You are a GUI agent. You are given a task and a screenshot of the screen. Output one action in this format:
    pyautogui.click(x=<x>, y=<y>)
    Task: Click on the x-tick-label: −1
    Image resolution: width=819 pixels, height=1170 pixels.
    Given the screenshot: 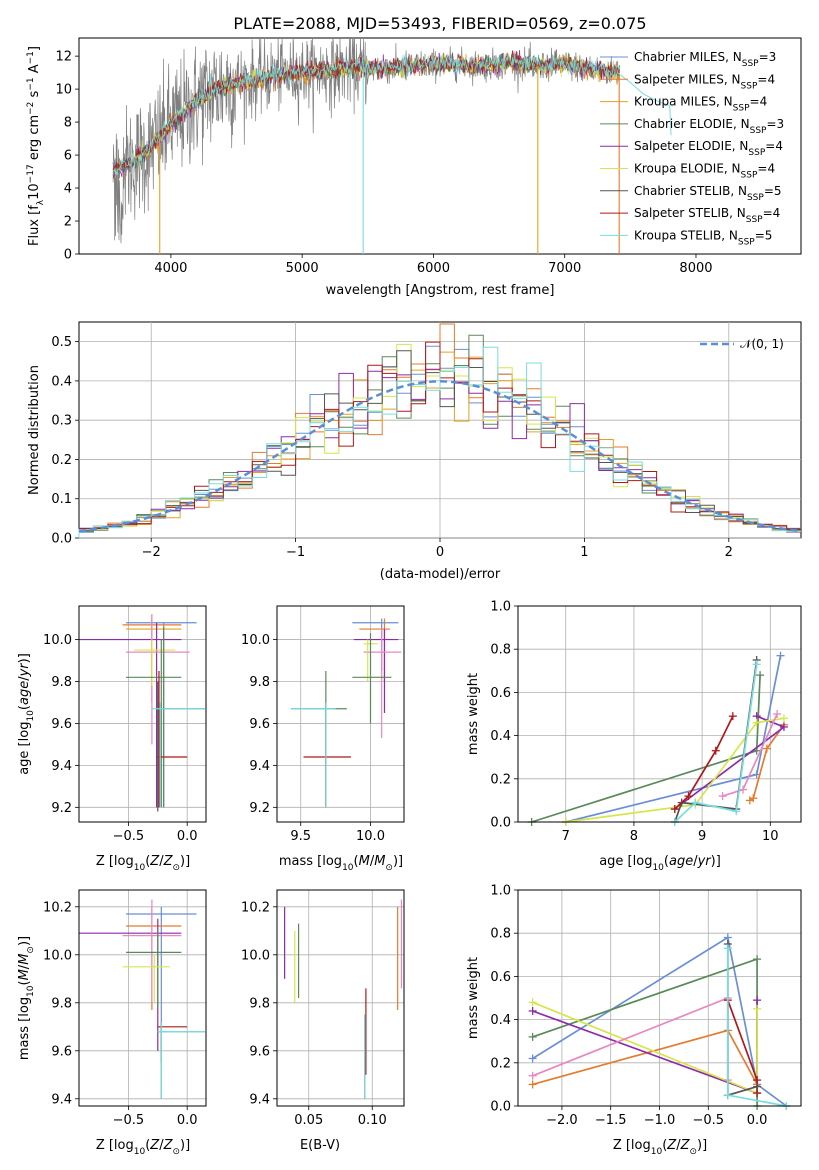 What is the action you would take?
    pyautogui.click(x=295, y=552)
    